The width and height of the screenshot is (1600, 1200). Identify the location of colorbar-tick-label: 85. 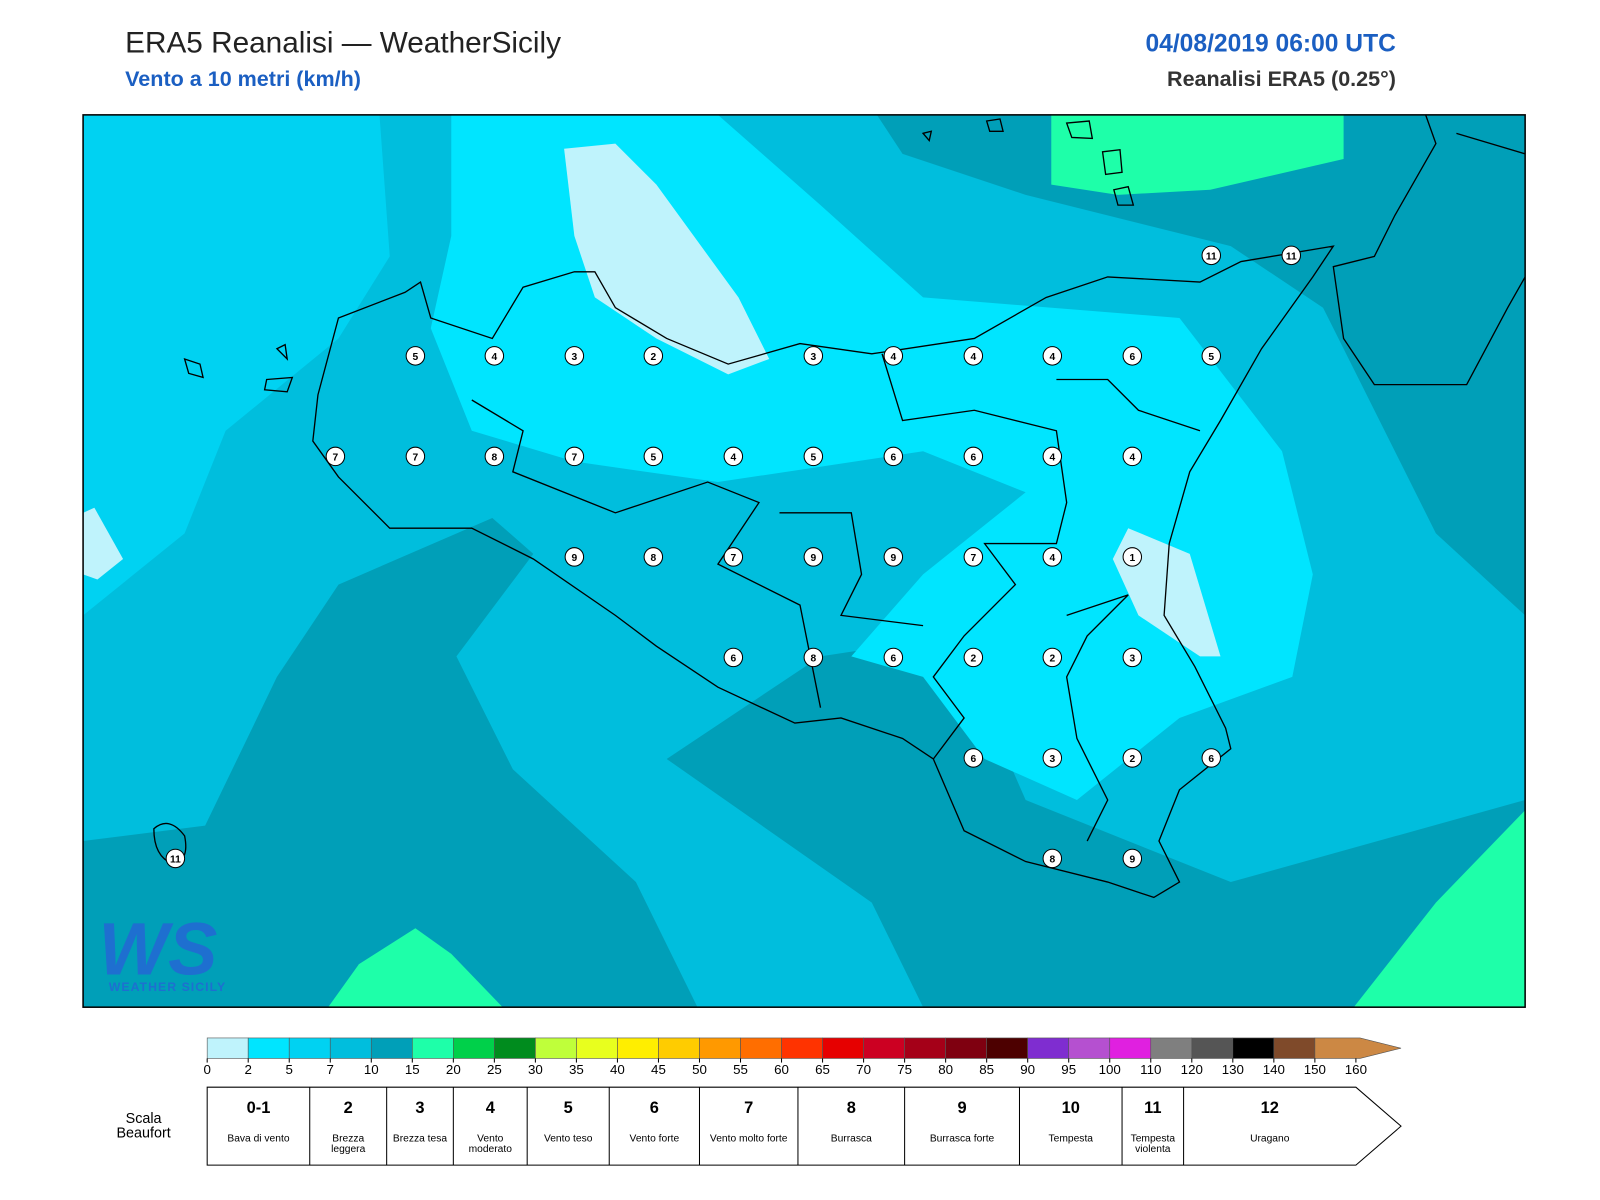
(986, 1069).